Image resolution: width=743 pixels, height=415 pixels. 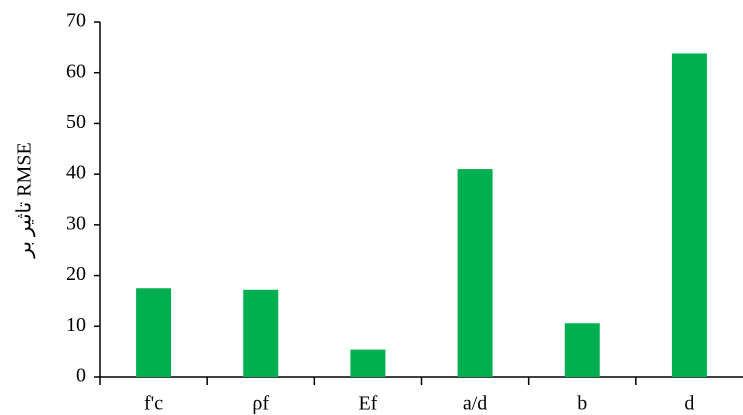 I want to click on x-tick-label: d, so click(x=689, y=404).